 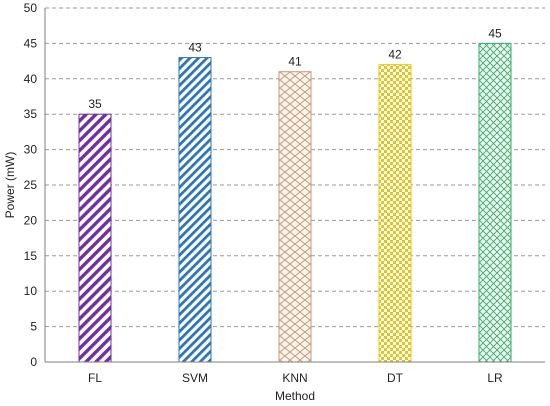 I want to click on bar-svm, so click(x=195, y=210).